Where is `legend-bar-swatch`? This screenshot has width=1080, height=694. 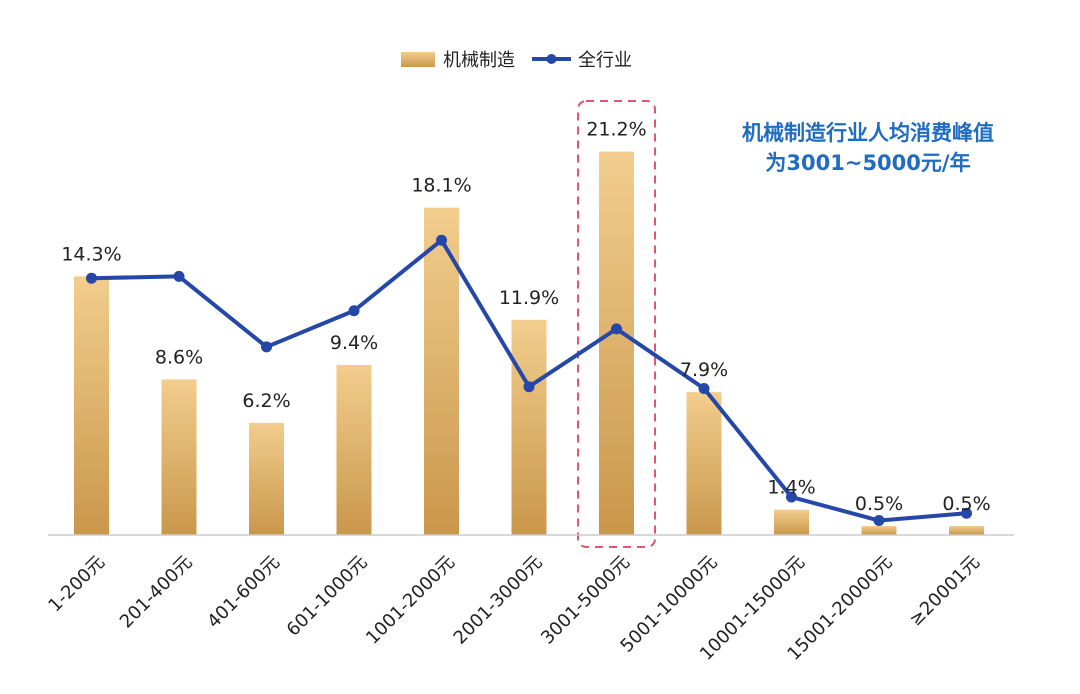
legend-bar-swatch is located at coordinates (418, 59).